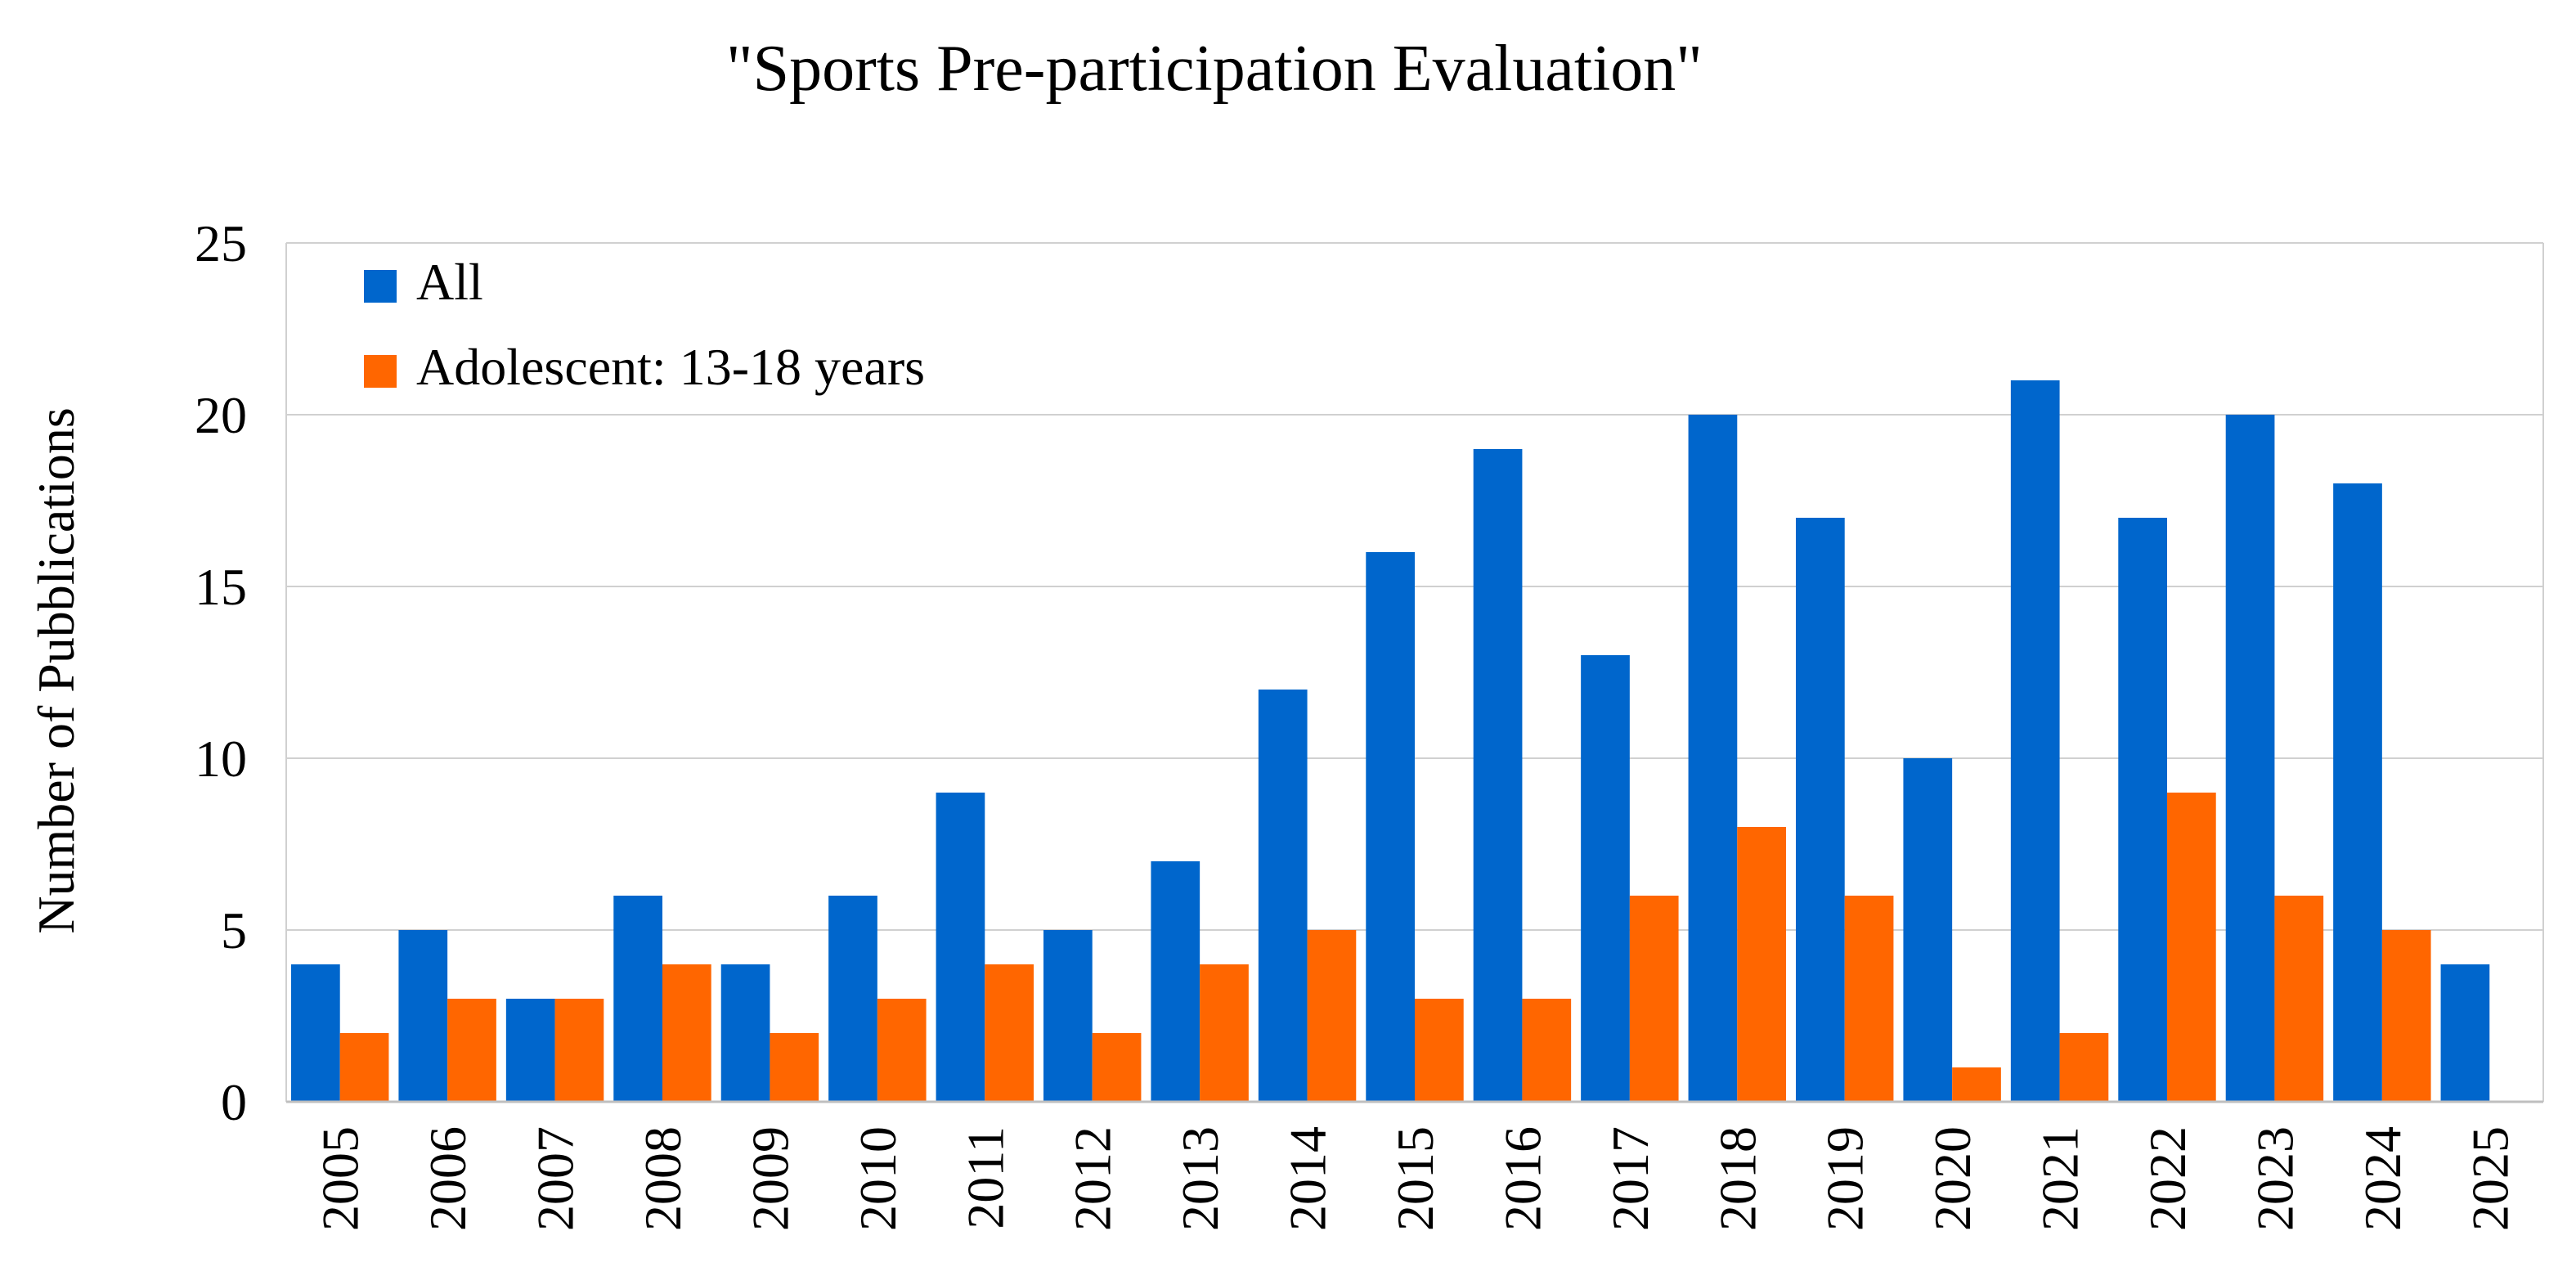 Image resolution: width=2576 pixels, height=1285 pixels. I want to click on y-tick-label: 5, so click(234, 930).